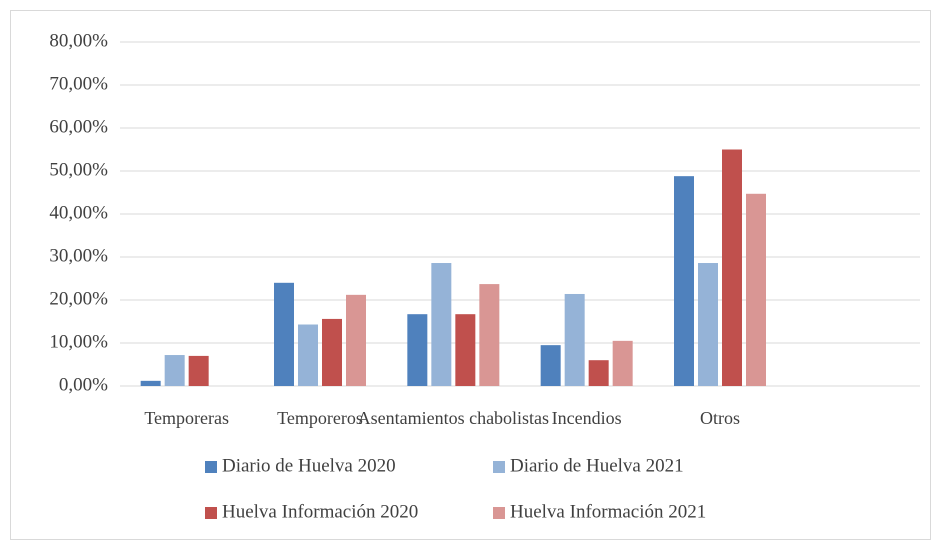 The width and height of the screenshot is (941, 540). Describe the element at coordinates (78, 83) in the screenshot. I see `y-tick-label: 70,00%` at that location.